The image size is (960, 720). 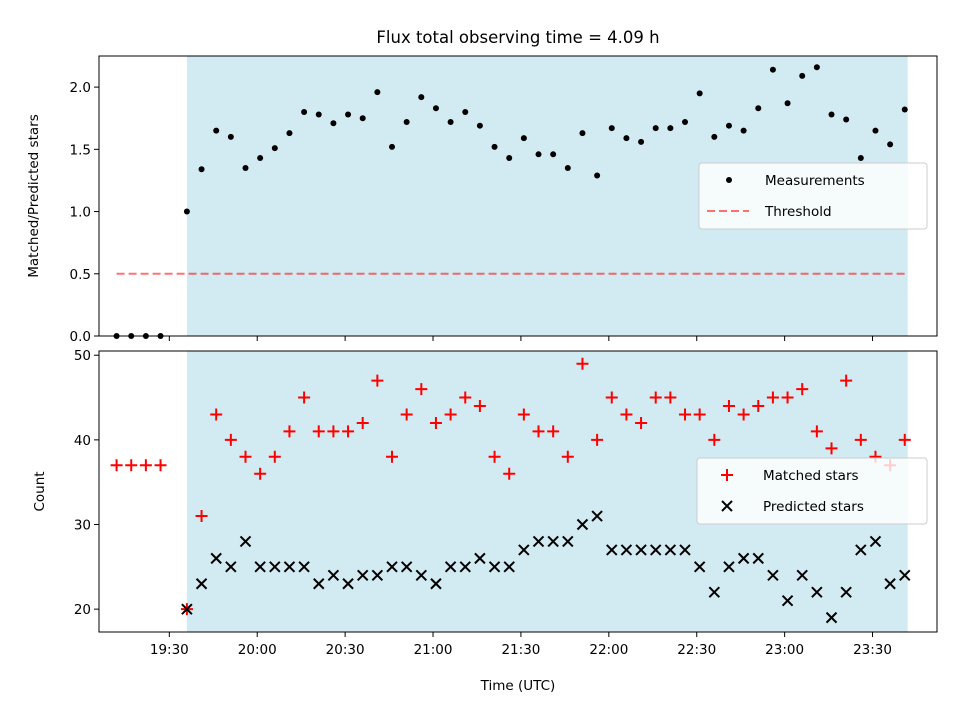 I want to click on x-tick-label: 23:30, so click(x=872, y=650).